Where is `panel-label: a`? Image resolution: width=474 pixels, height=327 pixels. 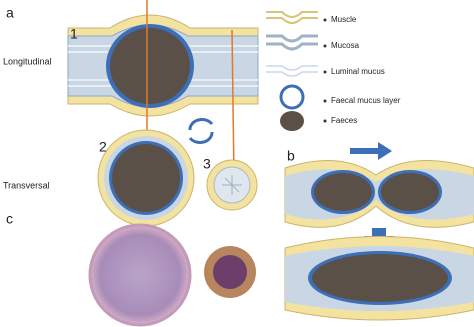
panel-label: a is located at coordinates (10, 13).